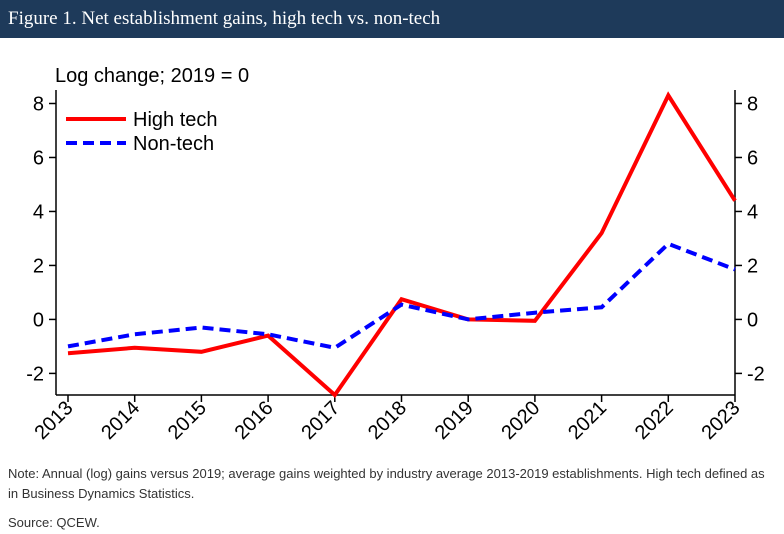 The width and height of the screenshot is (784, 534). I want to click on y-tick-label-left: 0, so click(38, 320).